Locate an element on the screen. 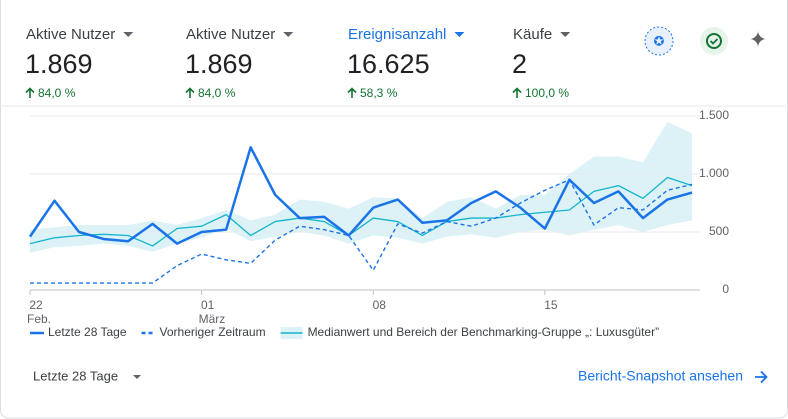  check-icon is located at coordinates (714, 41).